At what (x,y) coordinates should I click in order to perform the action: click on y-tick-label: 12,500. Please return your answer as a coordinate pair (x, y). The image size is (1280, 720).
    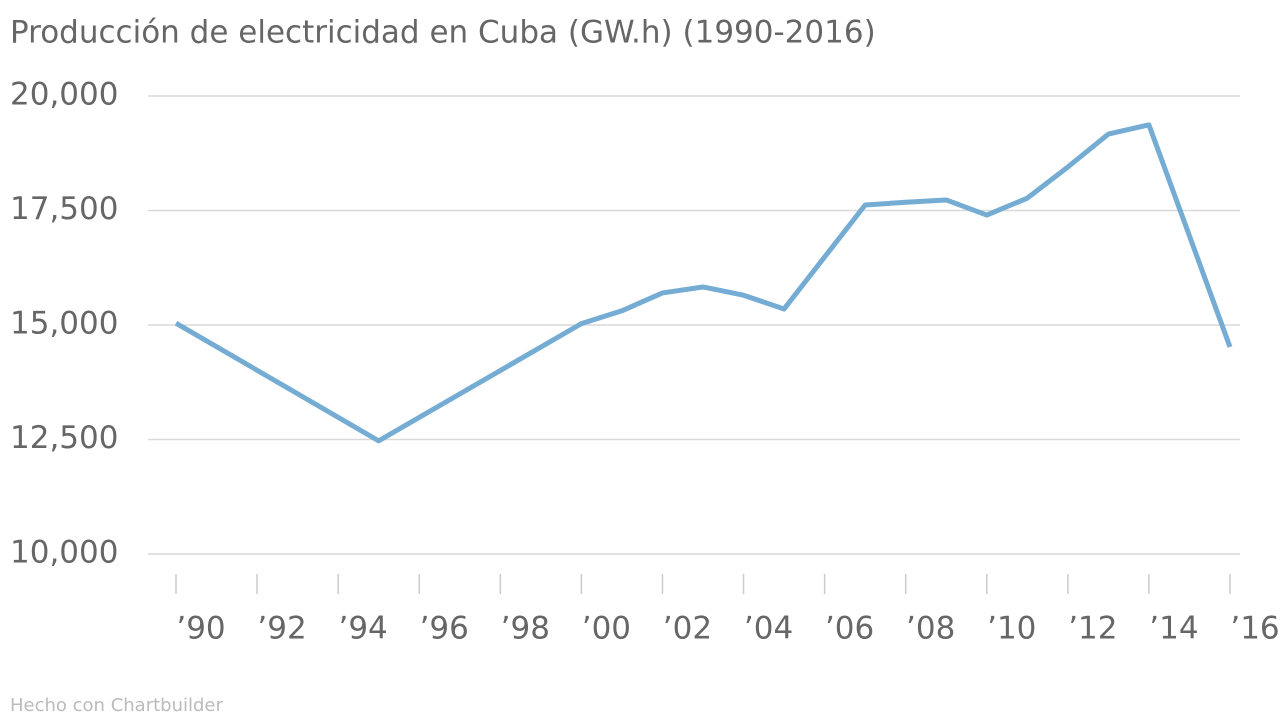
    Looking at the image, I should click on (64, 438).